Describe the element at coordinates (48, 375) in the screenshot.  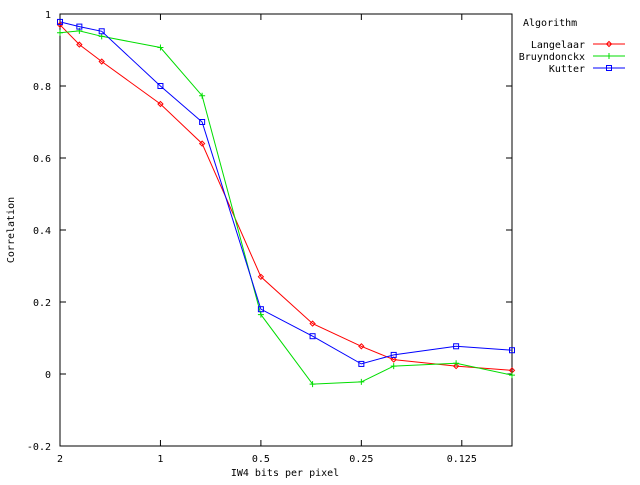
I see `y-tick-label: 0` at that location.